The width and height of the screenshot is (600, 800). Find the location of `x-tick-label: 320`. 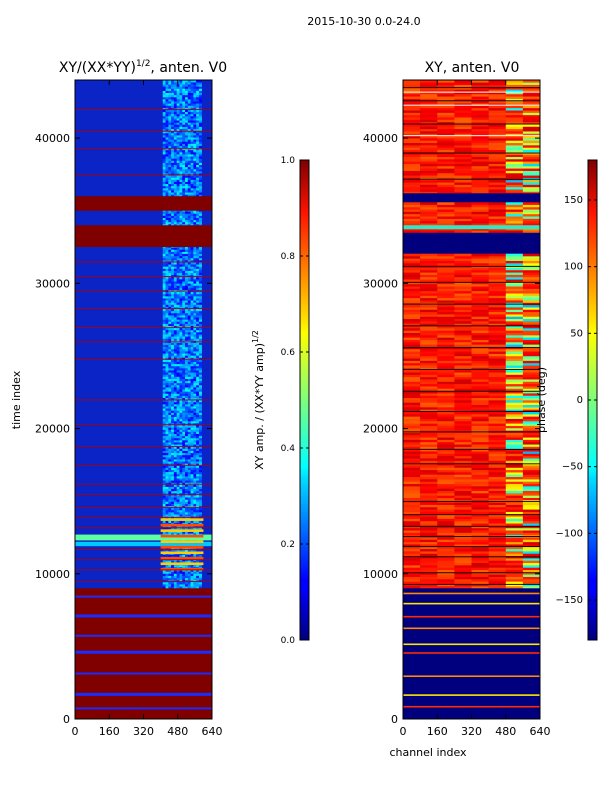

x-tick-label: 320 is located at coordinates (143, 731).